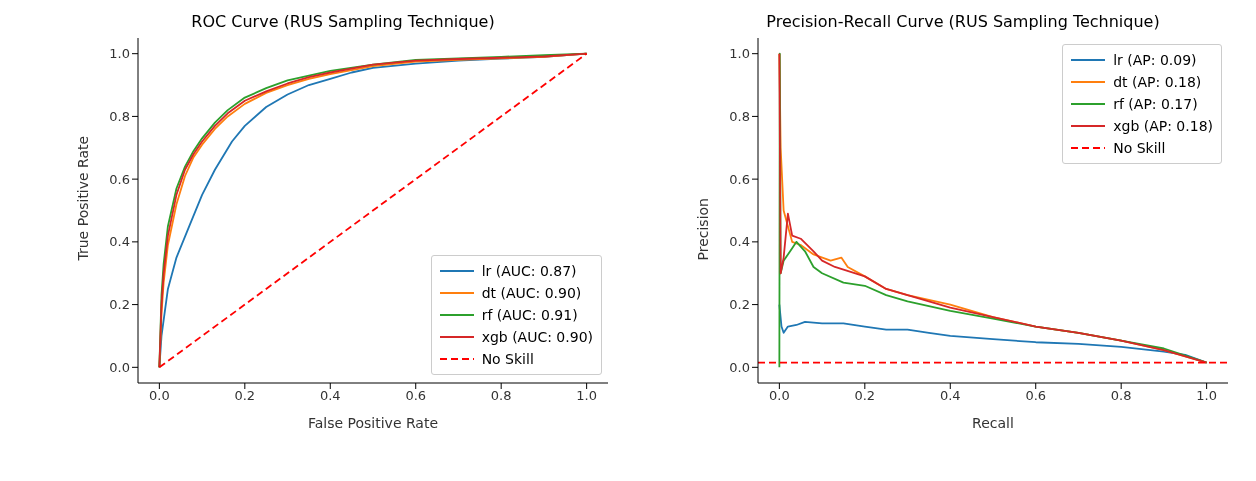 This screenshot has width=1256, height=481. I want to click on legend-label: lr (AP: 0.09), so click(1155, 60).